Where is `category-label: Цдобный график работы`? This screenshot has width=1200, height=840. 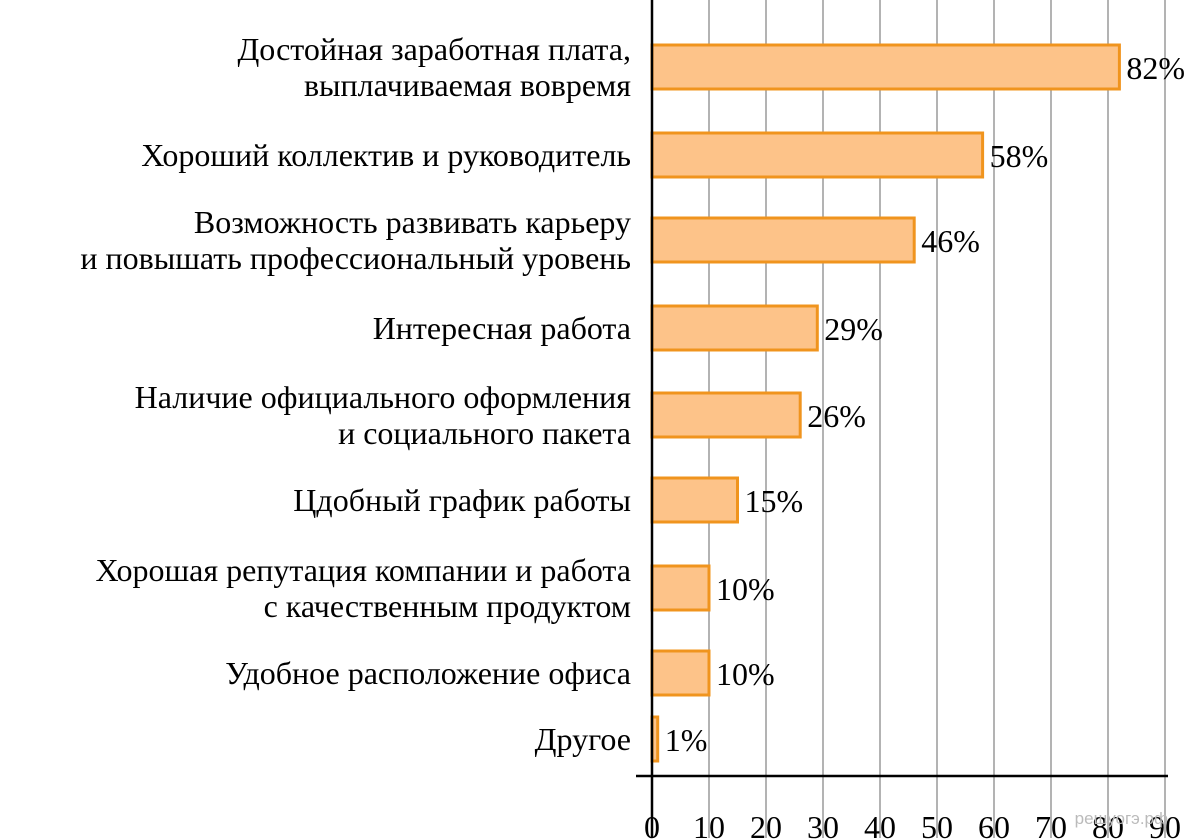
category-label: Цдобный график работы is located at coordinates (462, 500).